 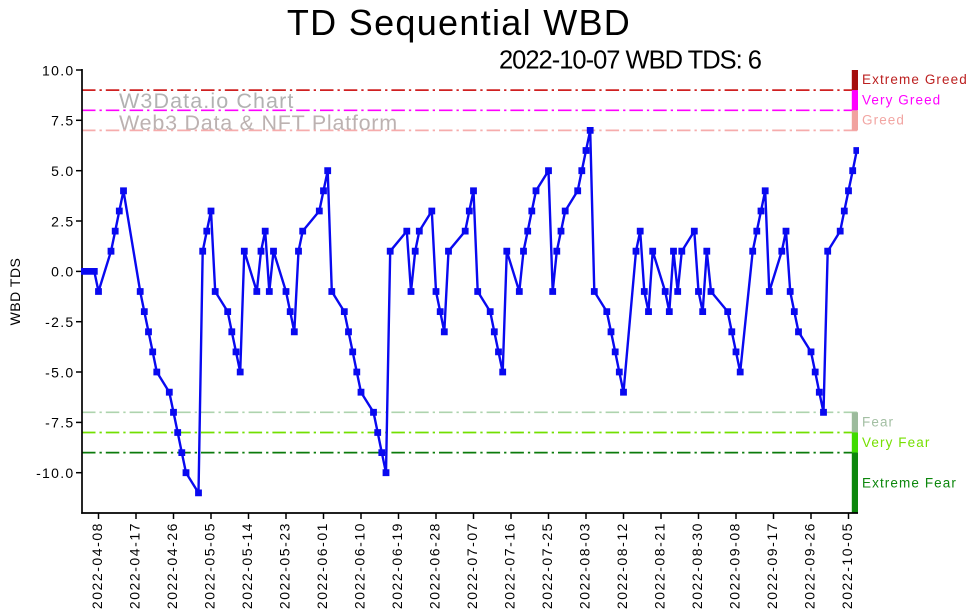 I want to click on svg-text: Very Greed, so click(x=901, y=100).